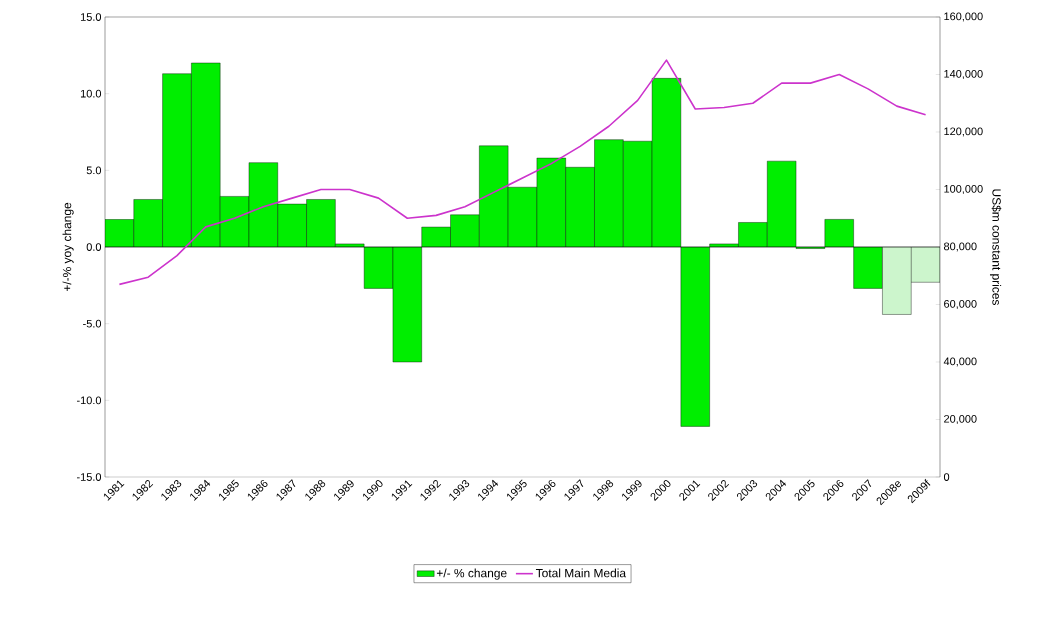 This screenshot has height=617, width=1052. Describe the element at coordinates (94, 247) in the screenshot. I see `y-tick-label: 0.0` at that location.